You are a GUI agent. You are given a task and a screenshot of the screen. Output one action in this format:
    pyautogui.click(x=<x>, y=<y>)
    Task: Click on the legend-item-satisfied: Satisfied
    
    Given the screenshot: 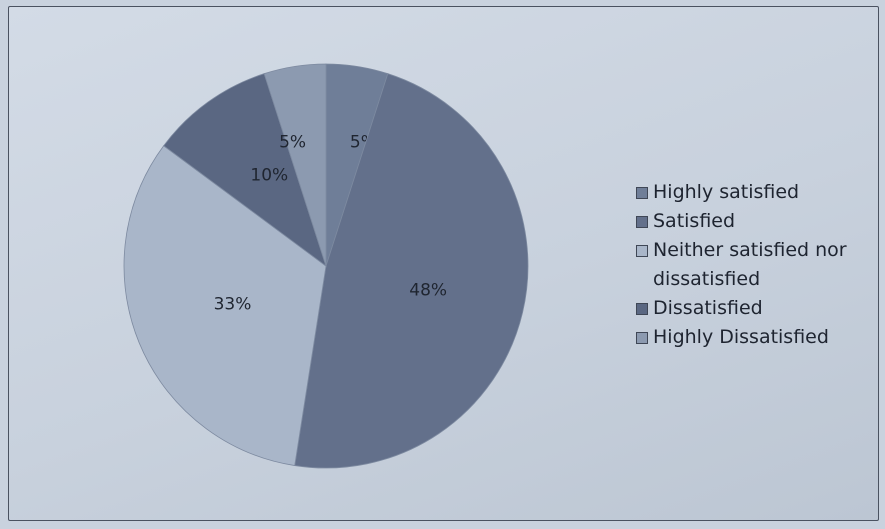 What is the action you would take?
    pyautogui.click(x=754, y=221)
    